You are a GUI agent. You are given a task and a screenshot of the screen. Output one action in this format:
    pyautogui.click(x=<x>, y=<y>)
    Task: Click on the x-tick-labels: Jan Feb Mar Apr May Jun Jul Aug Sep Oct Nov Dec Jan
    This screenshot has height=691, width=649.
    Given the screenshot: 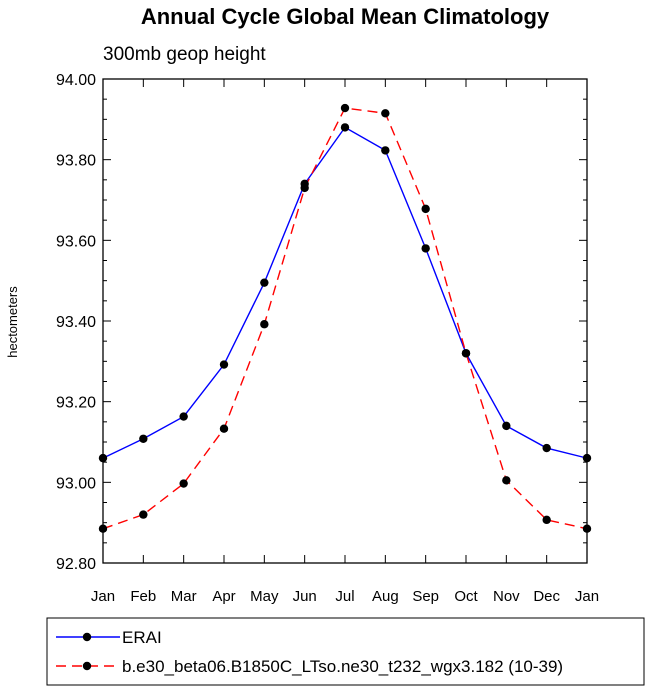 What is the action you would take?
    pyautogui.click(x=345, y=596)
    